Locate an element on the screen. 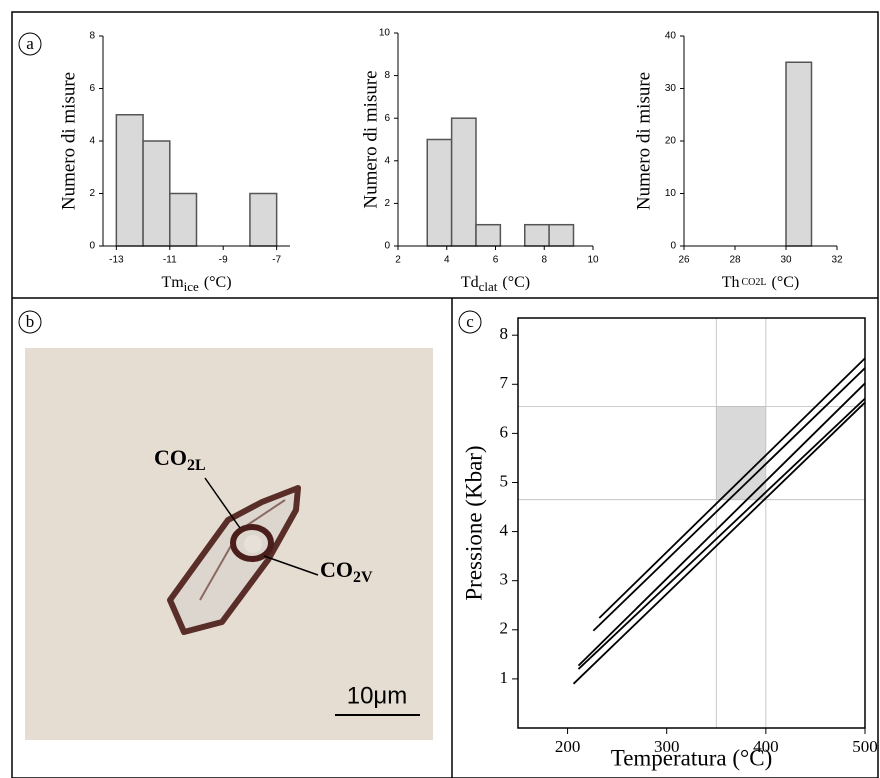  x-tick-label: 30 is located at coordinates (786, 260).